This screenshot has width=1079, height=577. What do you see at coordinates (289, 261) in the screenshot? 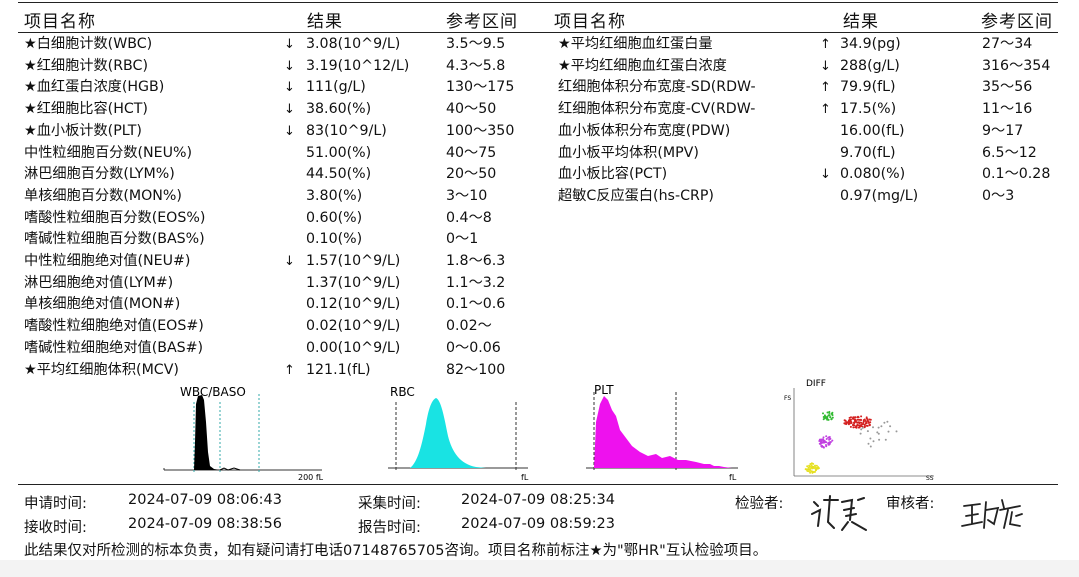
I see `flag-arrow: ↓` at bounding box center [289, 261].